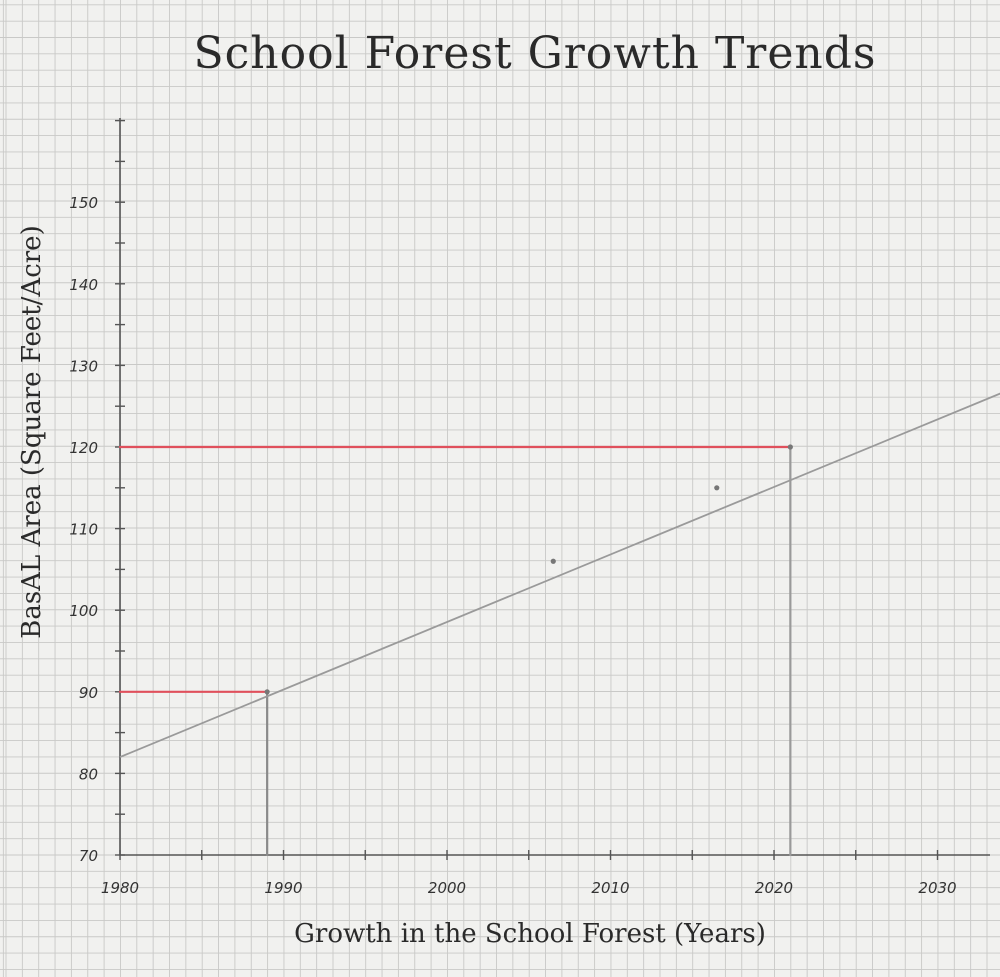  Describe the element at coordinates (83, 611) in the screenshot. I see `y-tick-label: 100` at that location.